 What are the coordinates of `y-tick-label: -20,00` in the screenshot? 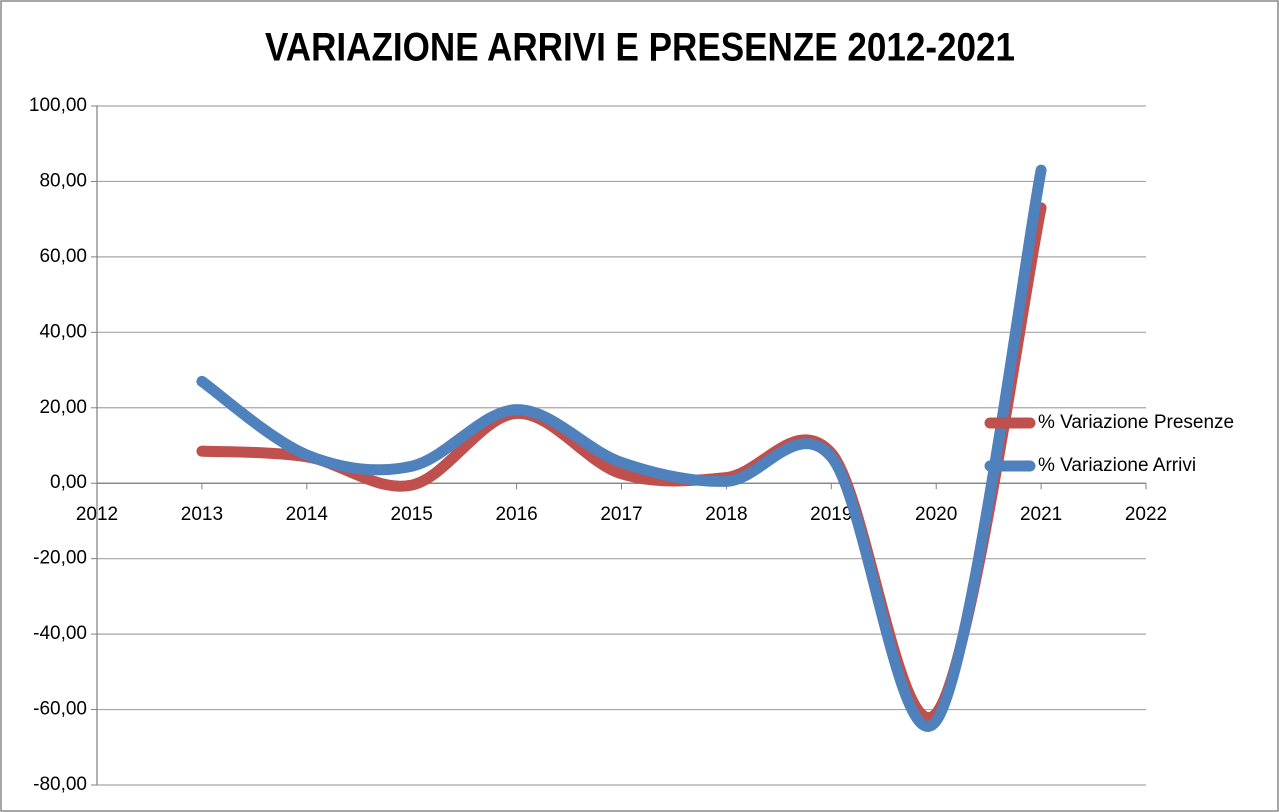 It's located at (60, 558).